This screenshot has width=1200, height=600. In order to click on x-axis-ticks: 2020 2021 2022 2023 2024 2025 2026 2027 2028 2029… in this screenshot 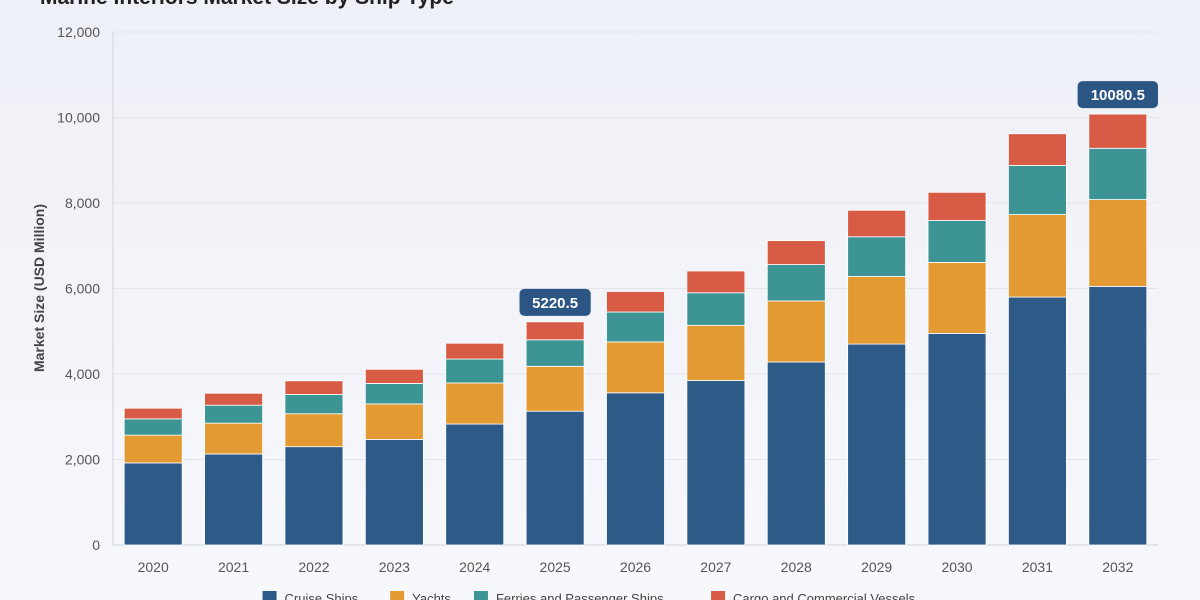, I will do `click(636, 567)`.